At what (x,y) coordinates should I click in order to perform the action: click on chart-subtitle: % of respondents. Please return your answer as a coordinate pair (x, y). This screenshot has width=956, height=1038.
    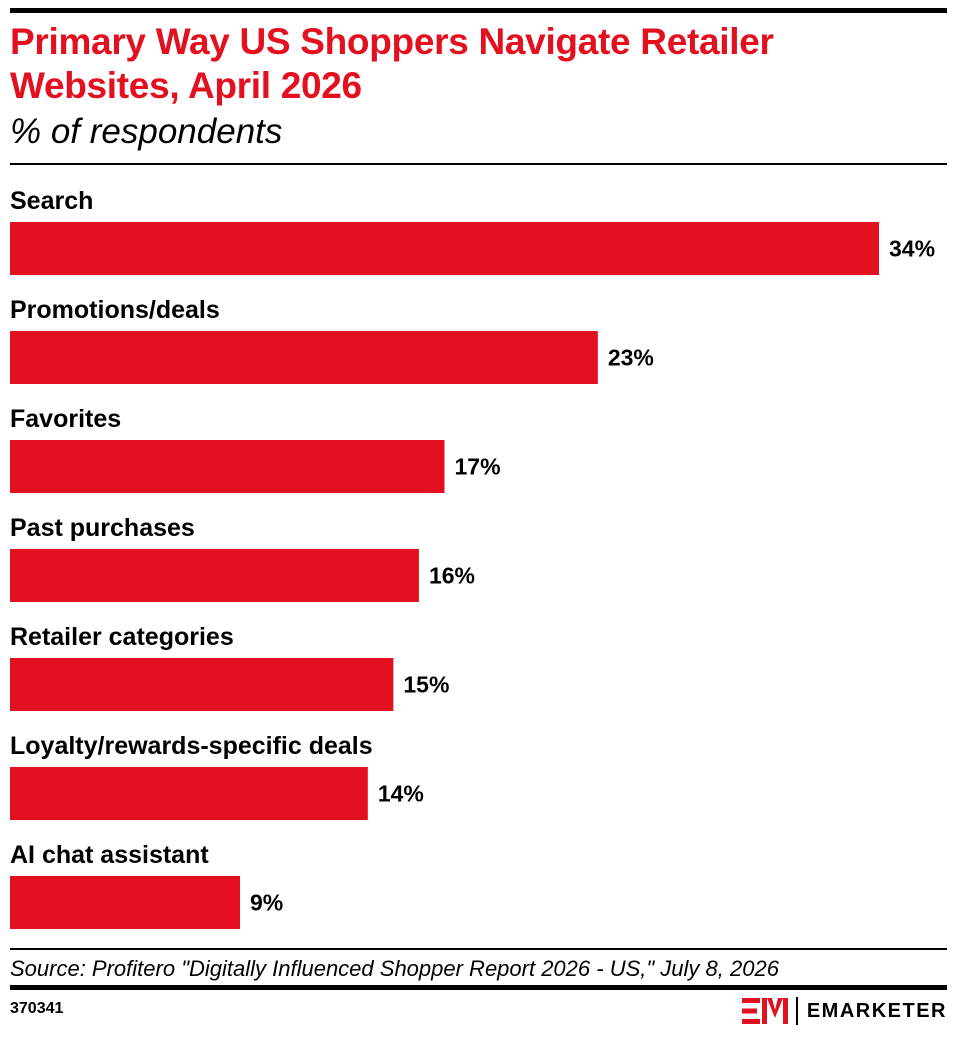
    Looking at the image, I should click on (146, 131).